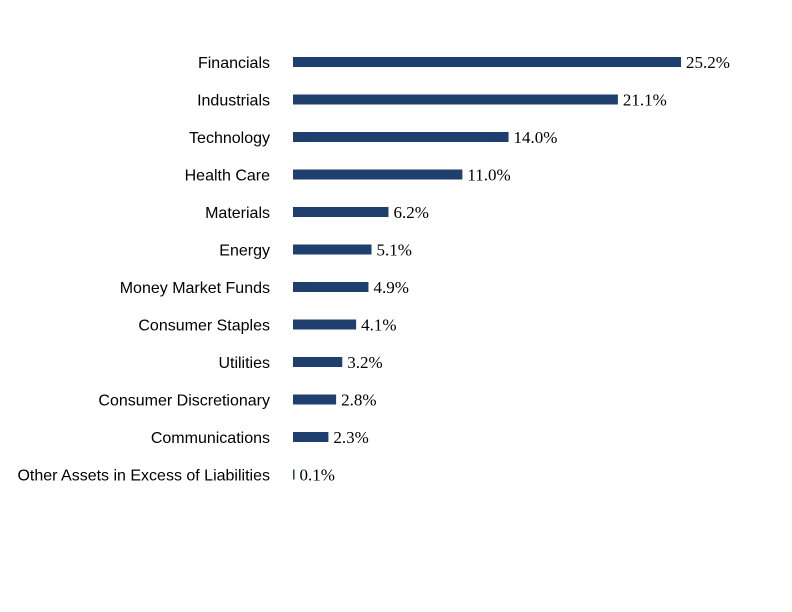 This screenshot has width=792, height=612. I want to click on category-label: Consumer Staples, so click(204, 326).